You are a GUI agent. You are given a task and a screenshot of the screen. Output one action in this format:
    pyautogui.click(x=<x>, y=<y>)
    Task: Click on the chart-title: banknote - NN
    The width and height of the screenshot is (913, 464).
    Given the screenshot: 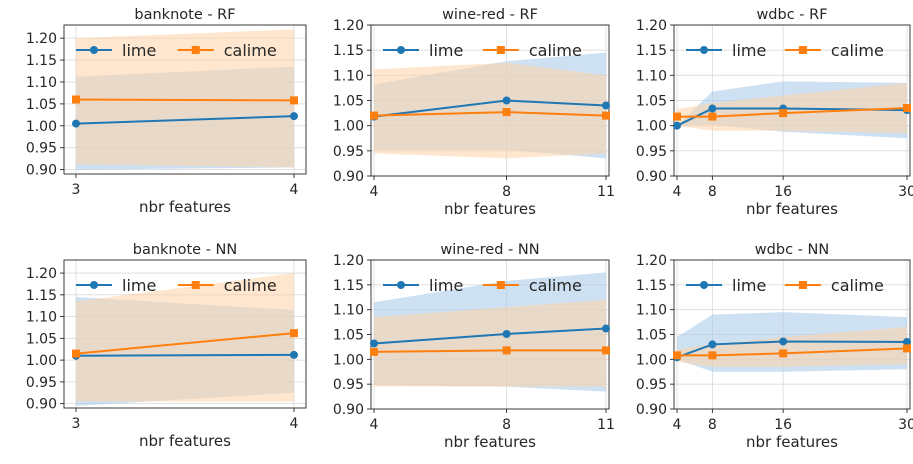 What is the action you would take?
    pyautogui.click(x=185, y=250)
    